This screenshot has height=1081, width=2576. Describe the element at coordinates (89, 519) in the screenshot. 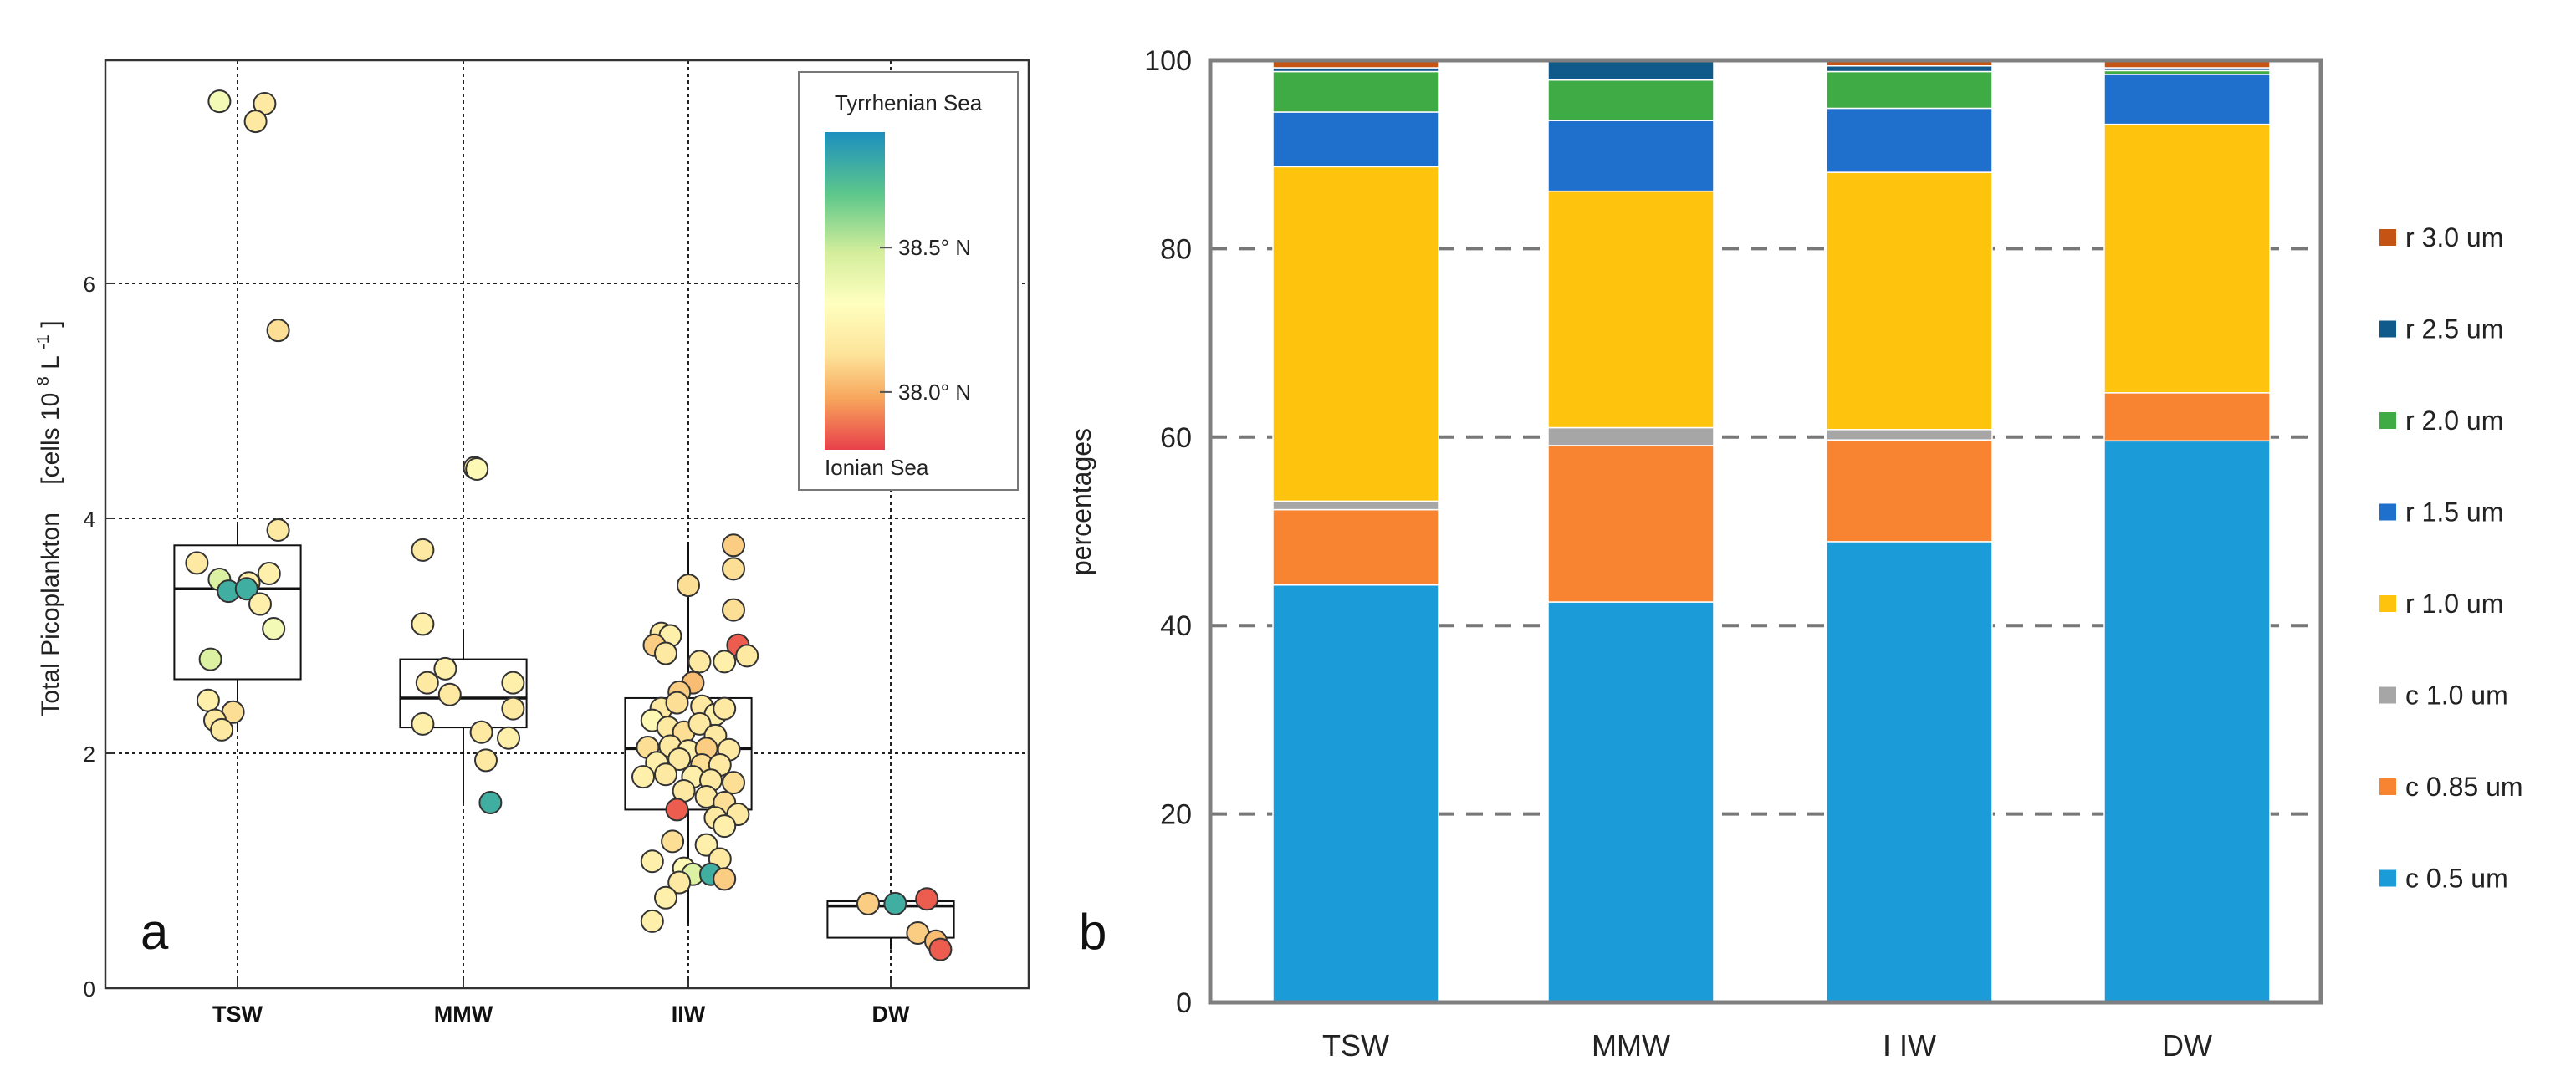

I see `panel-a-ytick-label: 4` at that location.